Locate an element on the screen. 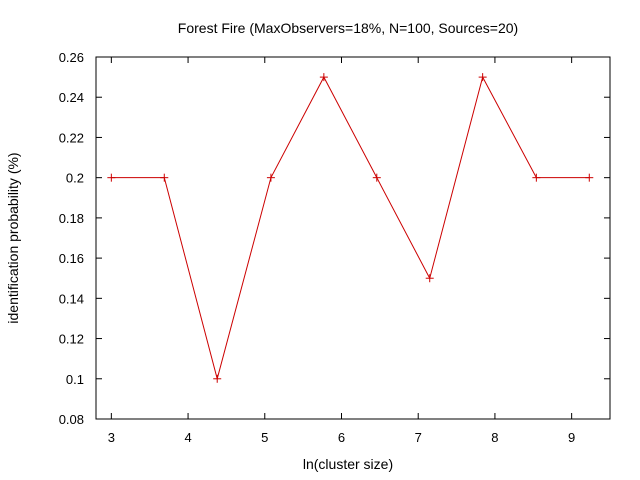  y-tick-label: 0.24 is located at coordinates (71, 97).